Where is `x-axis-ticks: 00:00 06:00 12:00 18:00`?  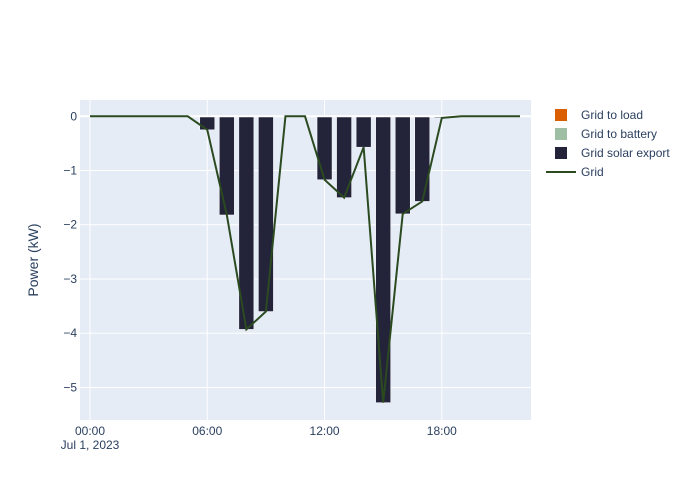
x-axis-ticks: 00:00 06:00 12:00 18:00 is located at coordinates (266, 431).